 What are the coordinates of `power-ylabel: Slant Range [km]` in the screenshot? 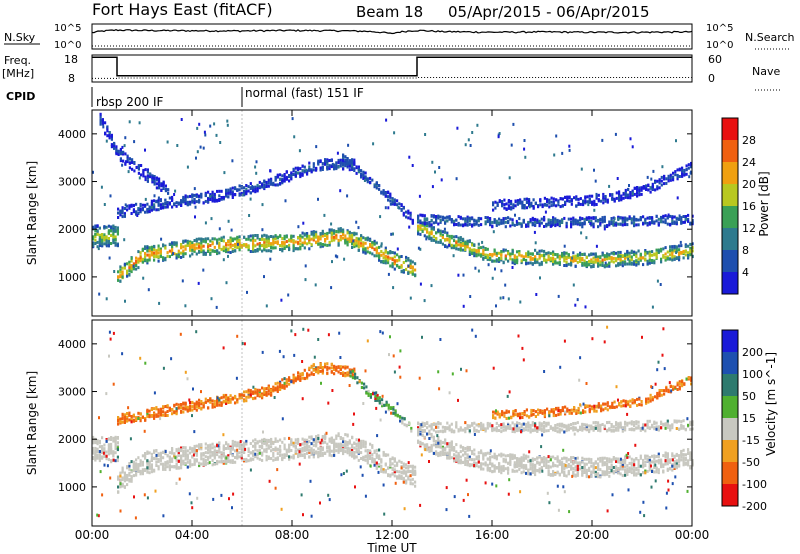 It's located at (32, 213).